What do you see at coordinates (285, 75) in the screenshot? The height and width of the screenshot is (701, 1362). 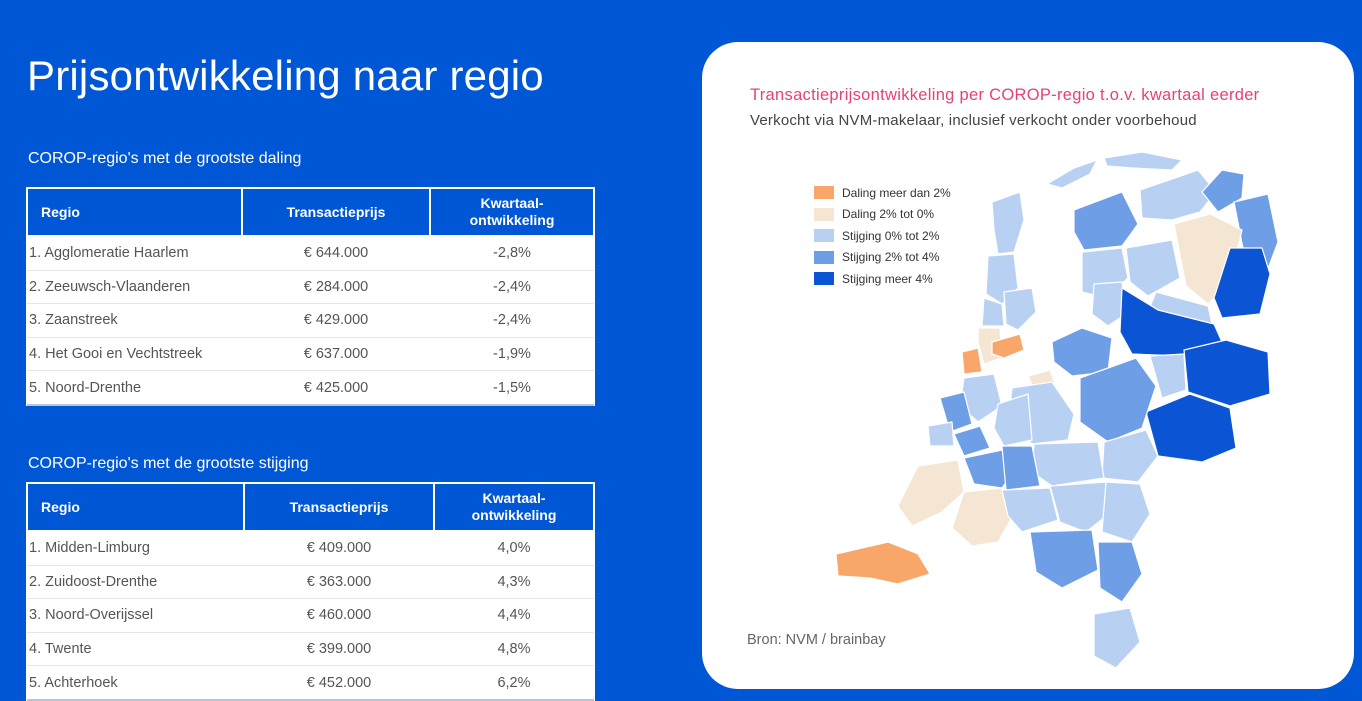 I see `page-title: Prijsontwikkeling naar regio` at bounding box center [285, 75].